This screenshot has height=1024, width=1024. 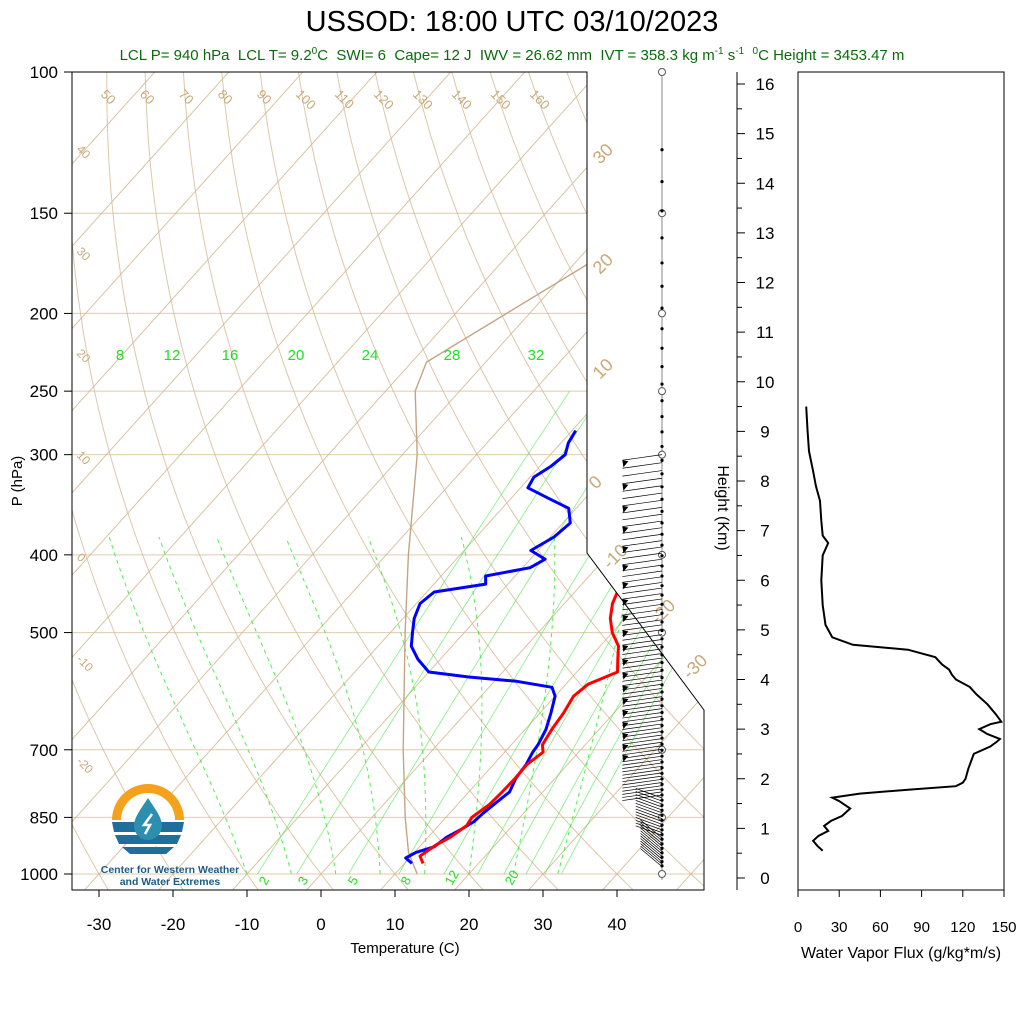 What do you see at coordinates (120, 355) in the screenshot?
I see `moist-adiabat-label: 8` at bounding box center [120, 355].